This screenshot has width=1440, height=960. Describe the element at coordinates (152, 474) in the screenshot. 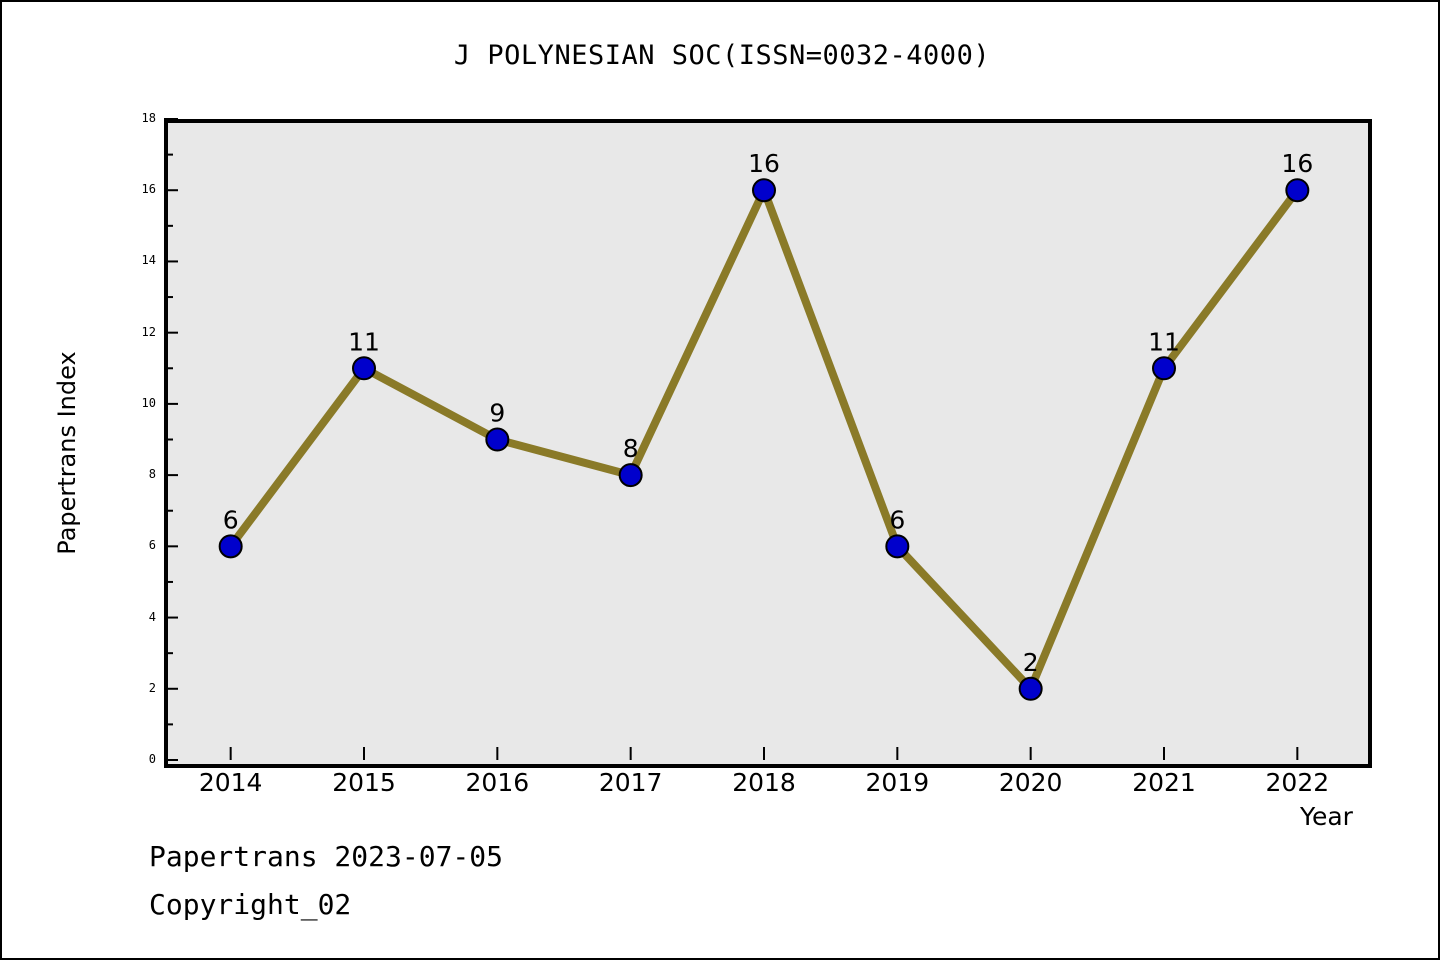

I see `y-axis-tick-label: 8` at that location.